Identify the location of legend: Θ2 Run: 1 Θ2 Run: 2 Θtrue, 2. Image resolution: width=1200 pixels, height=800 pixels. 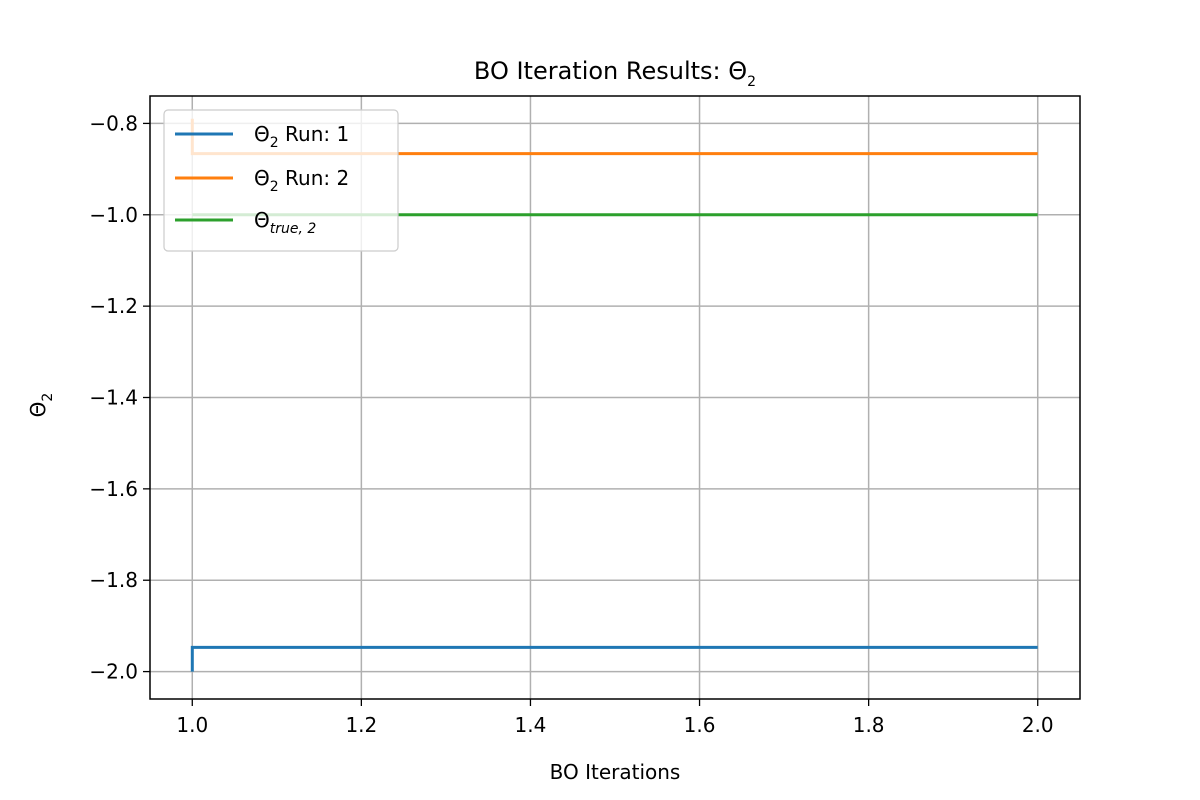
(281, 180).